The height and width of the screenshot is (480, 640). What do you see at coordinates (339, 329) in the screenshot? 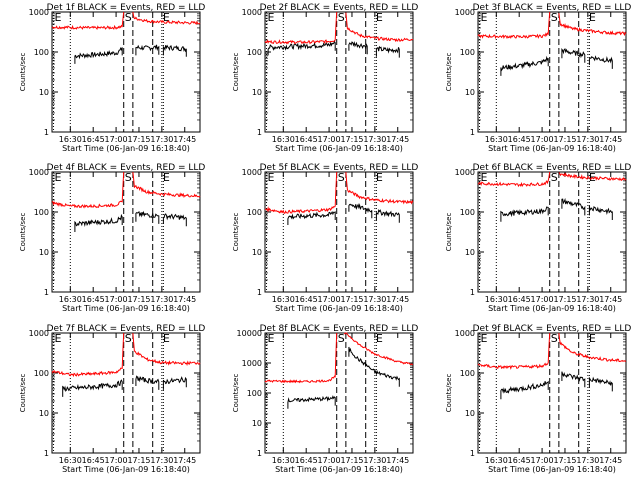
I see `panel-title: Det 8f BLACK = Events, RED = LLD` at bounding box center [339, 329].